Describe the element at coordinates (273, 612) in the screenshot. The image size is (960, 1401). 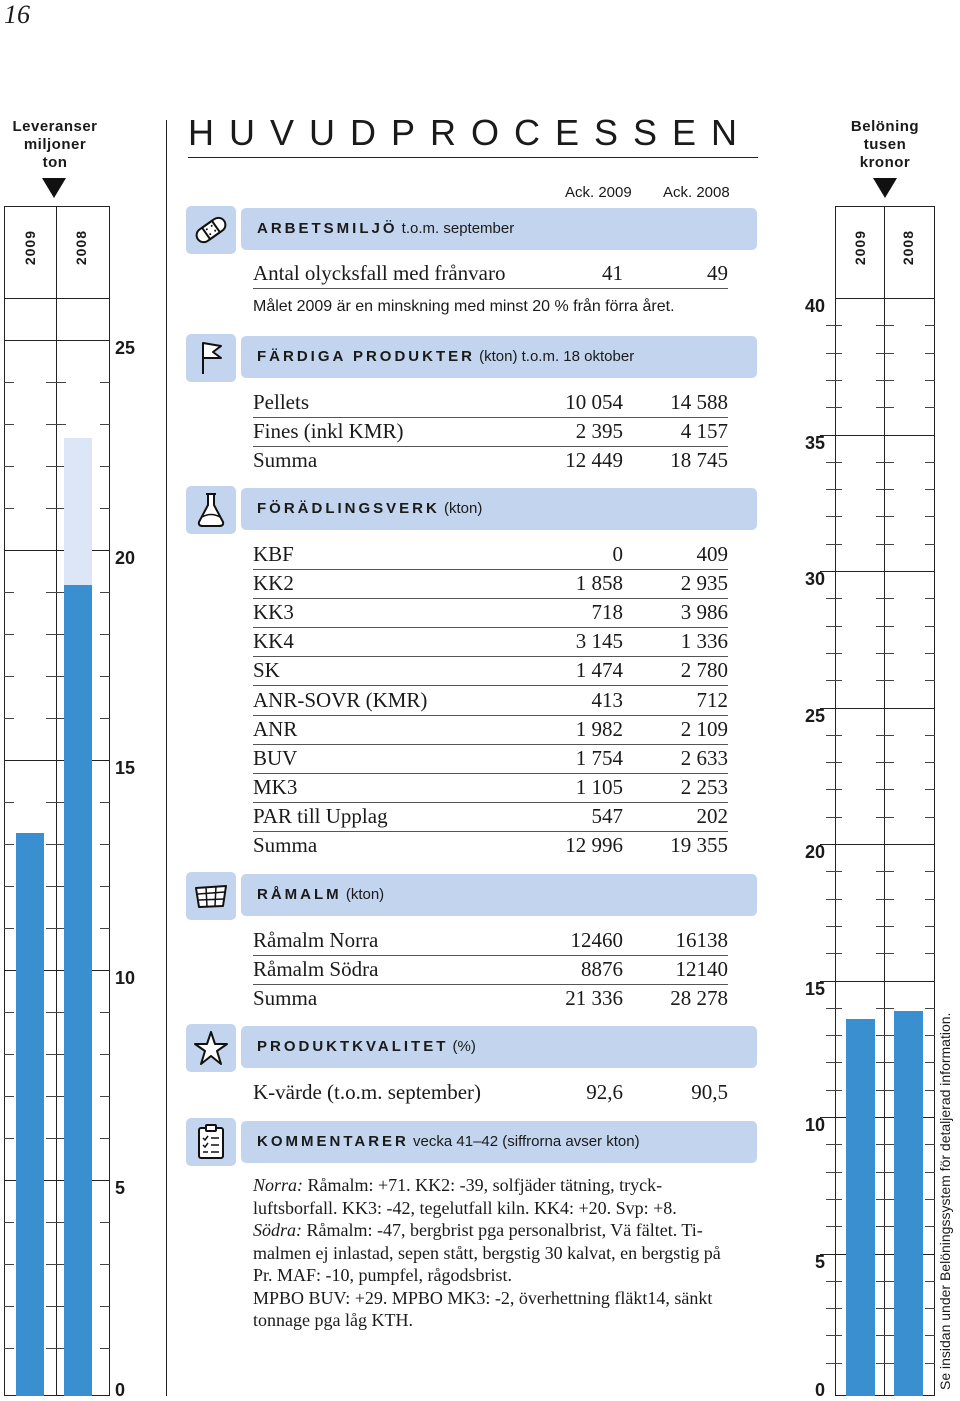
I see `row-label: KK3` at that location.